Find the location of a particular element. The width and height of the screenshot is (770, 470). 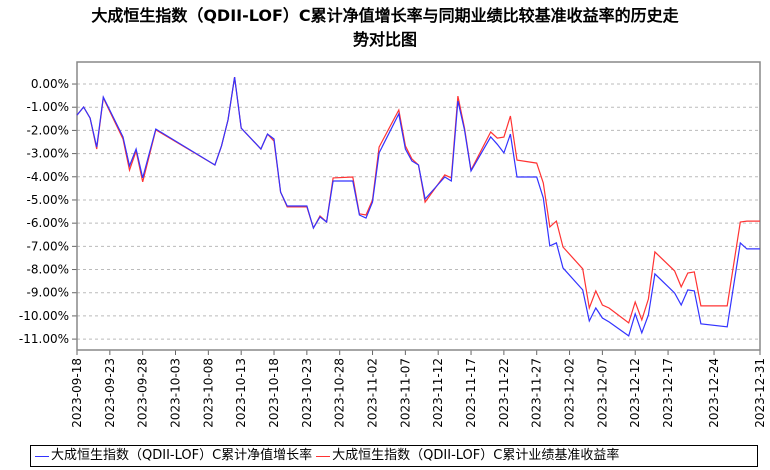

x-tick-label: 2023-10-23 is located at coordinates (307, 393).